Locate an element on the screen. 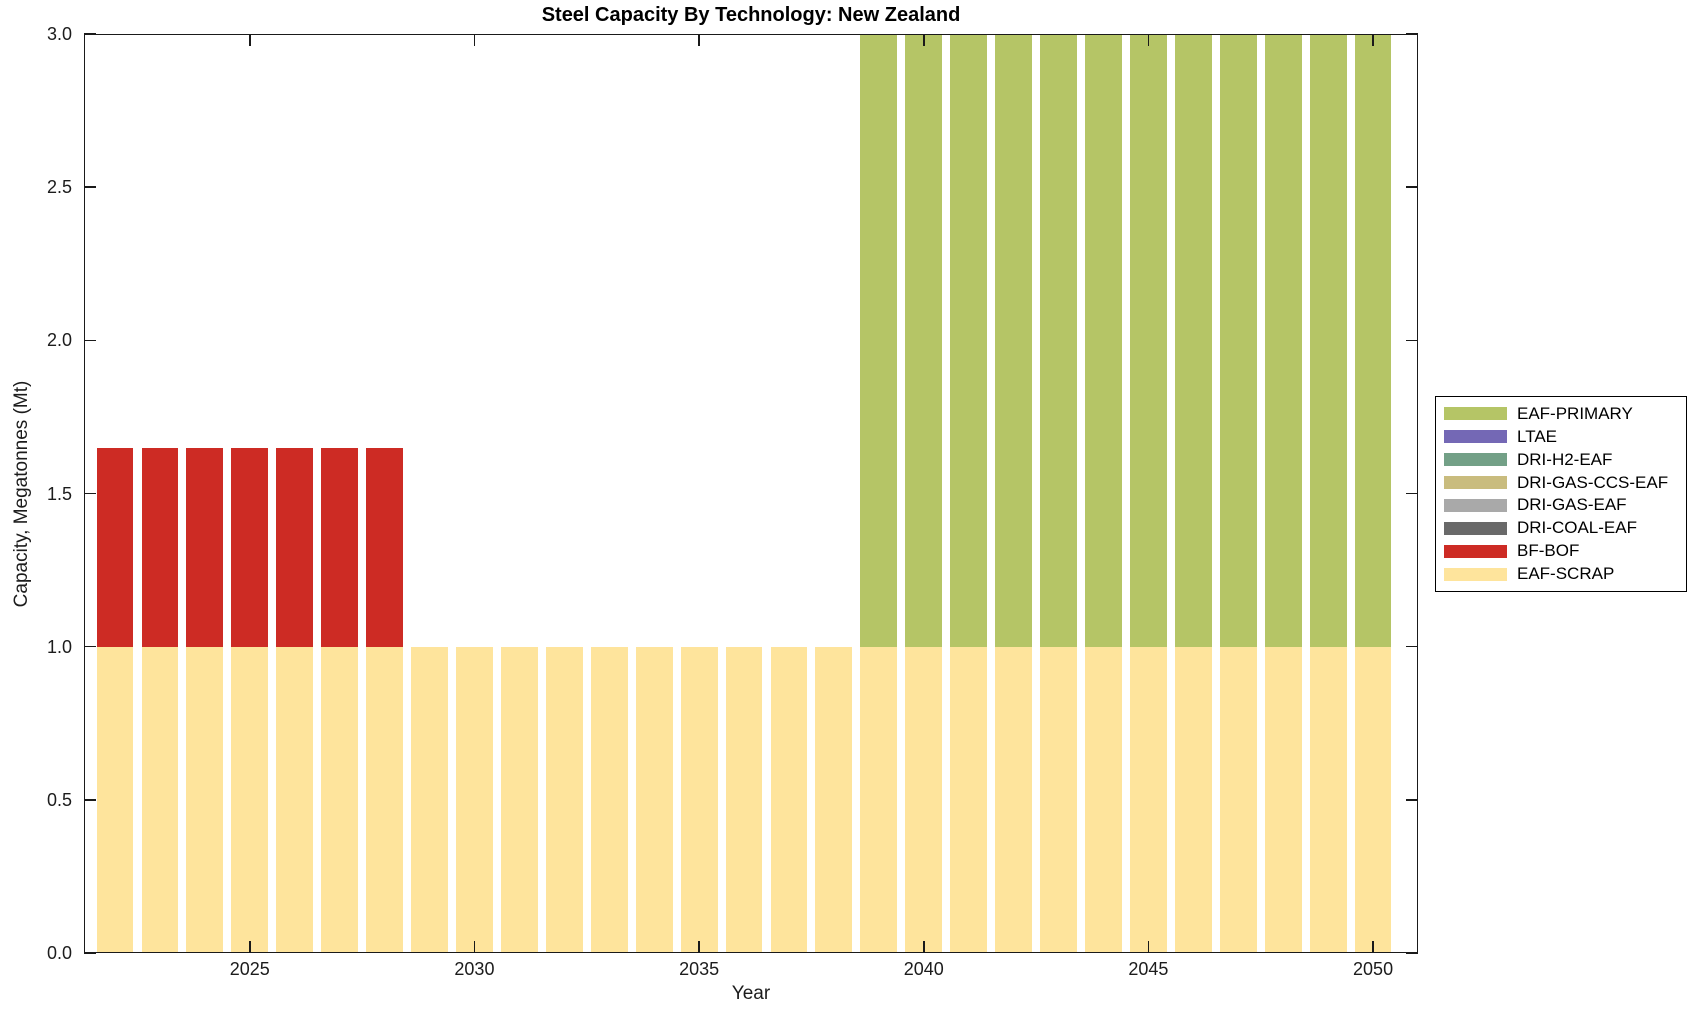  bar-segment-bf-bof-2026 is located at coordinates (295, 547).